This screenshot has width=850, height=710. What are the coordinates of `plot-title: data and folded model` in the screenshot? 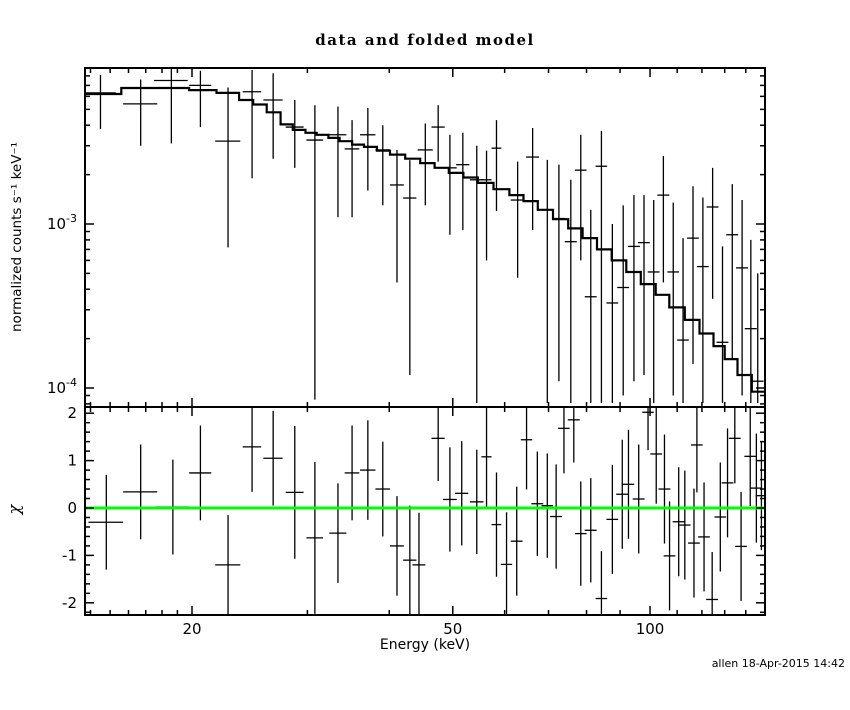 It's located at (425, 40).